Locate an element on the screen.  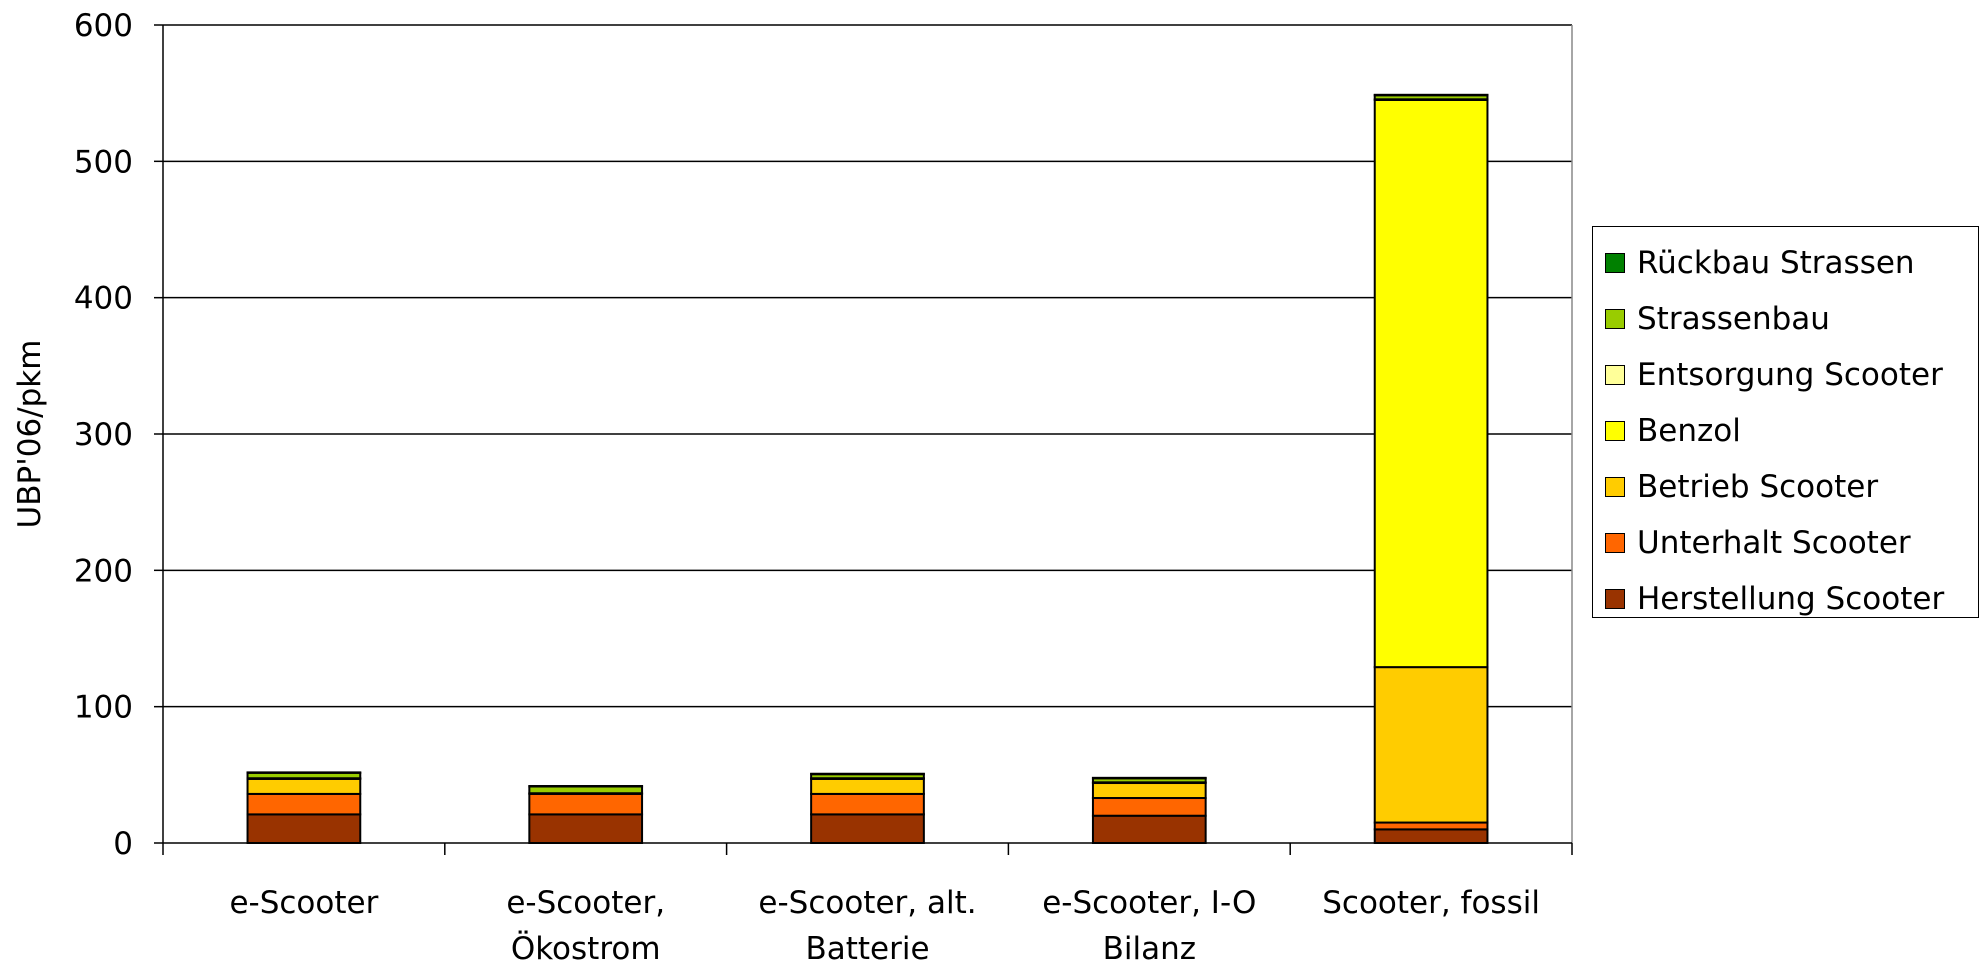
legend-label: Entsorgung Scooter is located at coordinates (1790, 375).